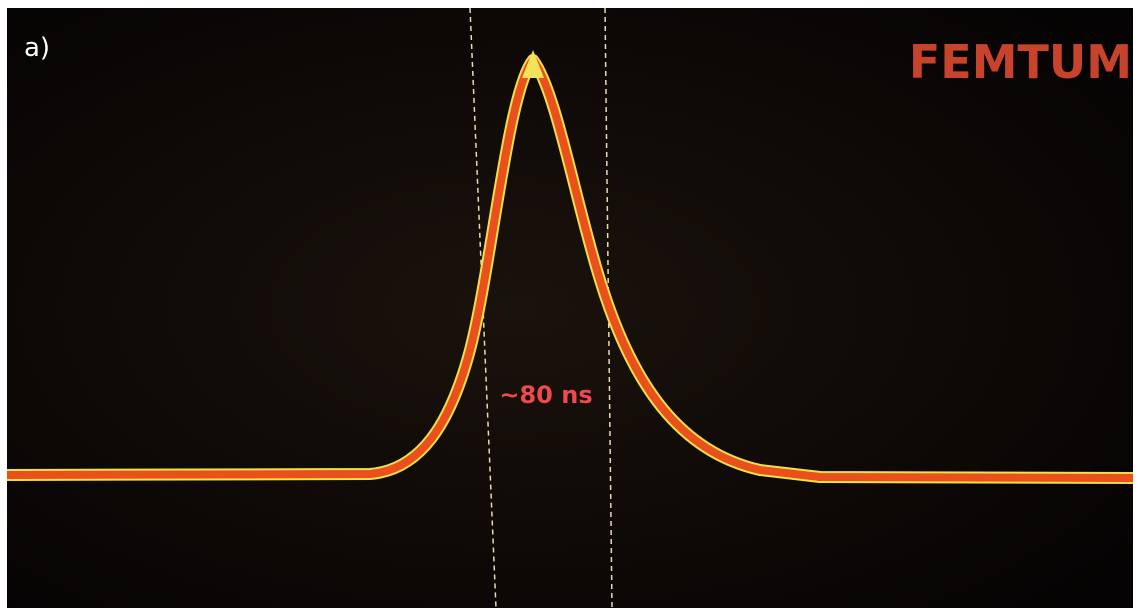 The height and width of the screenshot is (612, 1139). Describe the element at coordinates (37, 48) in the screenshot. I see `panel-label: a)` at that location.